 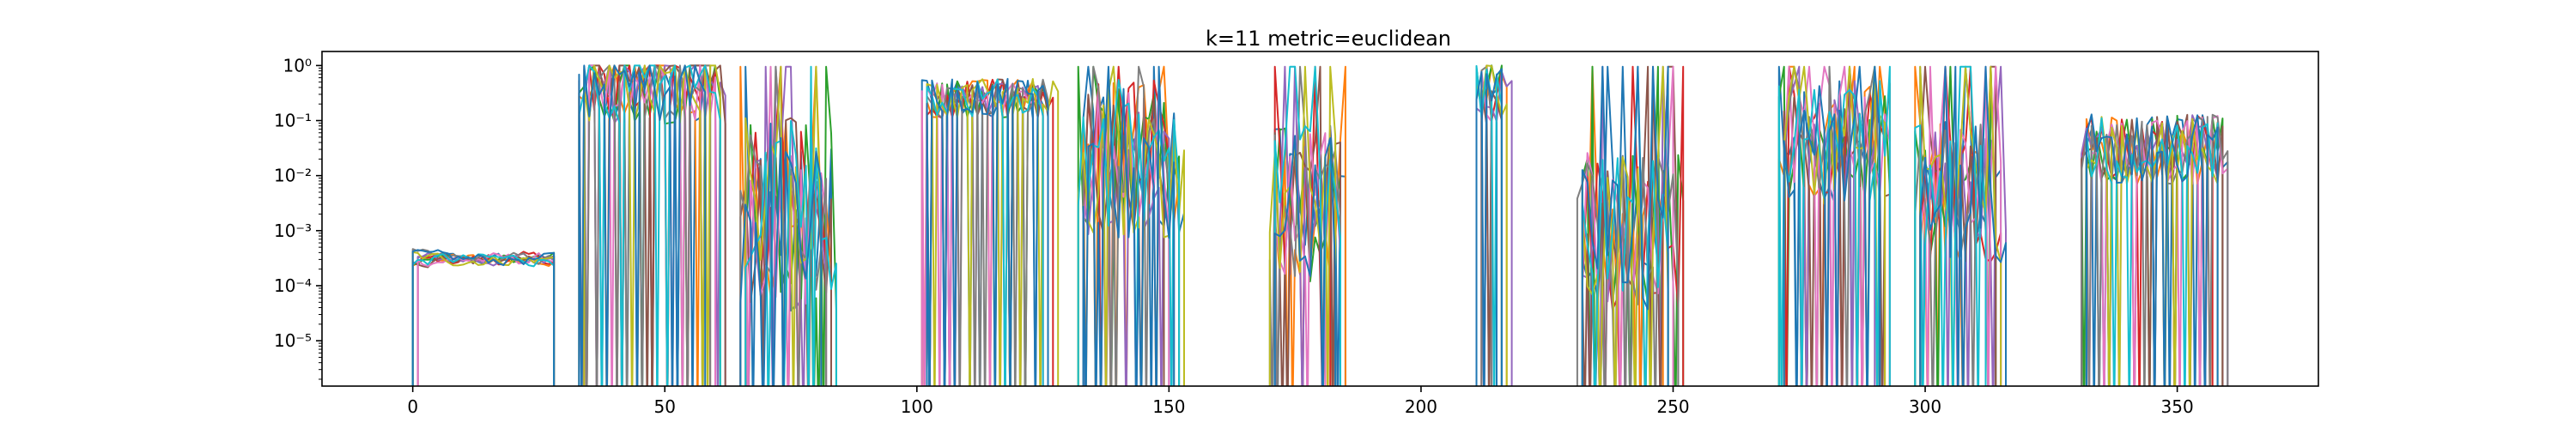 I want to click on y-tick-label: 10⁻¹, so click(x=293, y=121).